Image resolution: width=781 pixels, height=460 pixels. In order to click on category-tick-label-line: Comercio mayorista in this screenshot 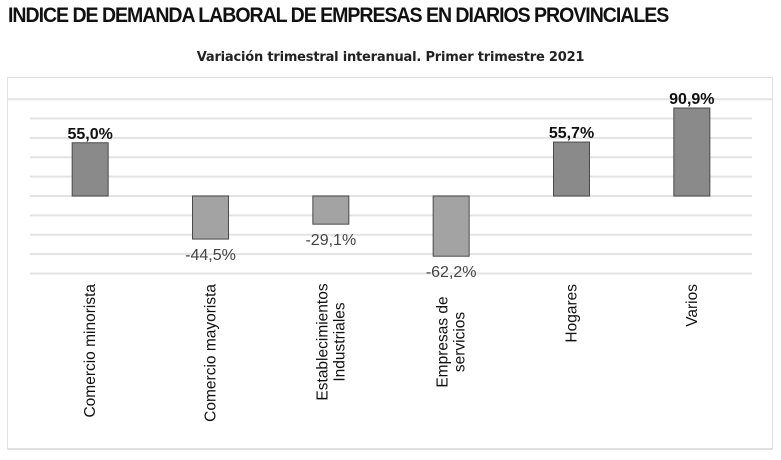, I will do `click(211, 353)`.